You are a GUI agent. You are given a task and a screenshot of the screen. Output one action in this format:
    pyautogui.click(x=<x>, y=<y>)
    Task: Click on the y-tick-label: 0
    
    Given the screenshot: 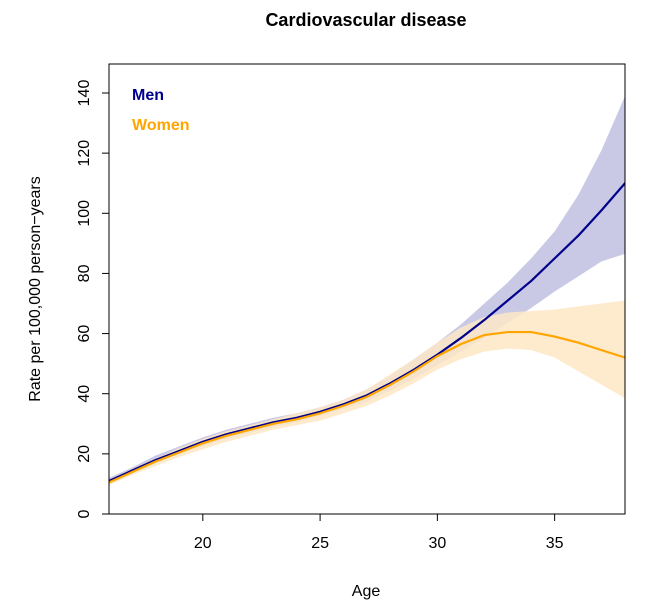 What is the action you would take?
    pyautogui.click(x=84, y=513)
    